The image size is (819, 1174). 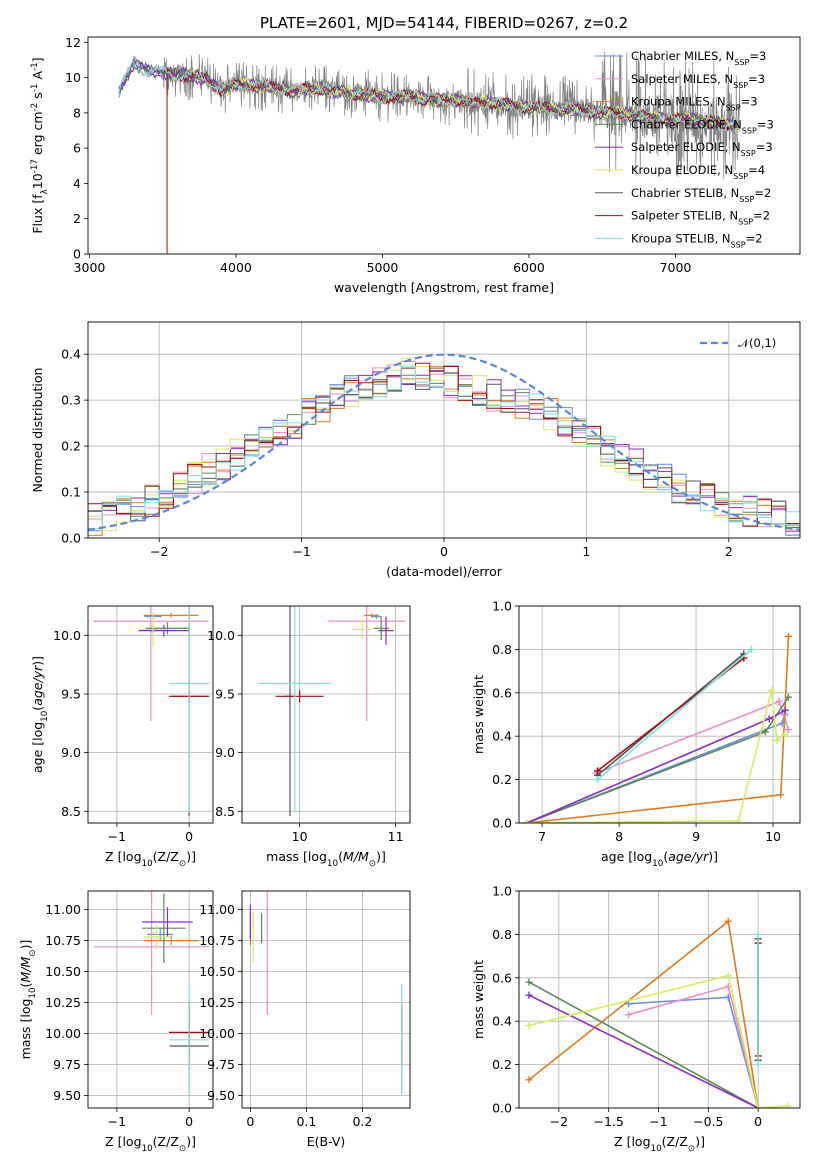 I want to click on legend-entry: Salpeter STELIB, NSSP=2, so click(x=700, y=218).